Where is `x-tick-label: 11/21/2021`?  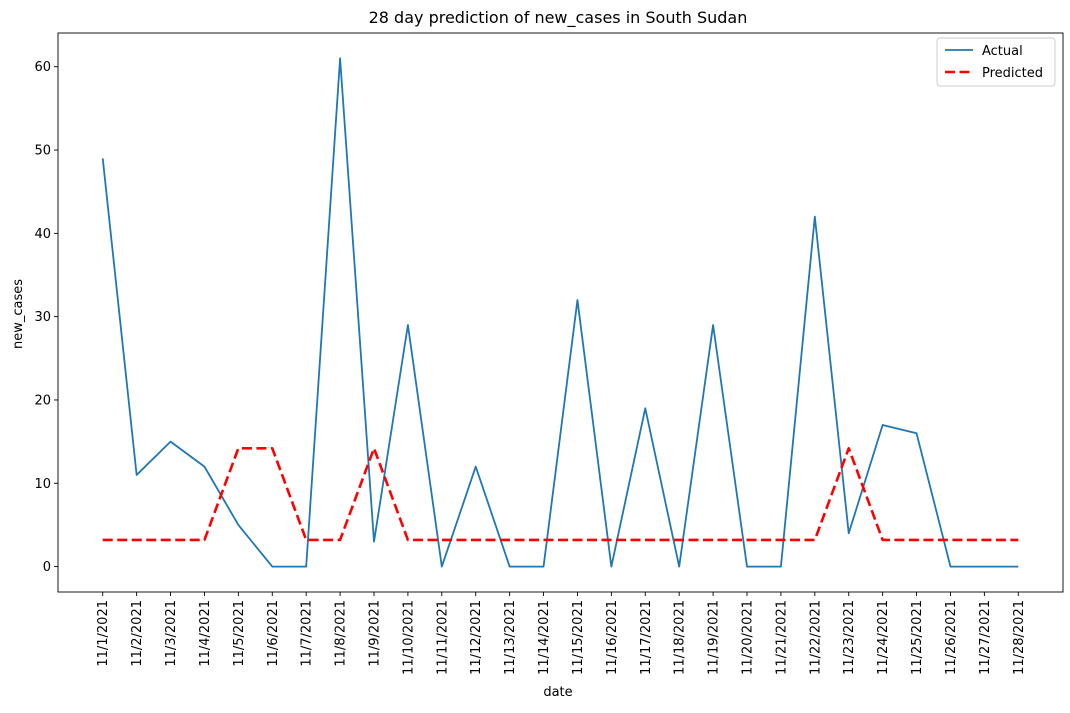
x-tick-label: 11/21/2021 is located at coordinates (781, 637).